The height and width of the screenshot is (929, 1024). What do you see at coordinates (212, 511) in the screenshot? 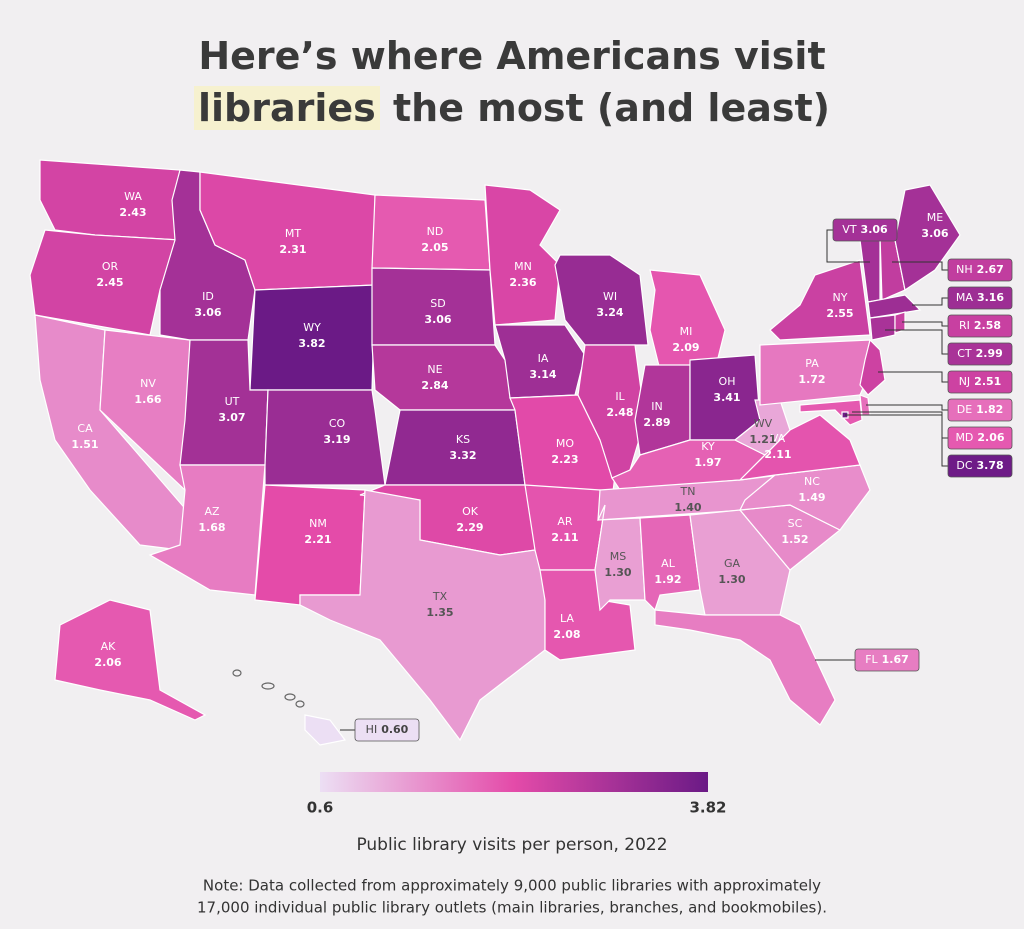
I see `state-abbr: AZ` at bounding box center [212, 511].